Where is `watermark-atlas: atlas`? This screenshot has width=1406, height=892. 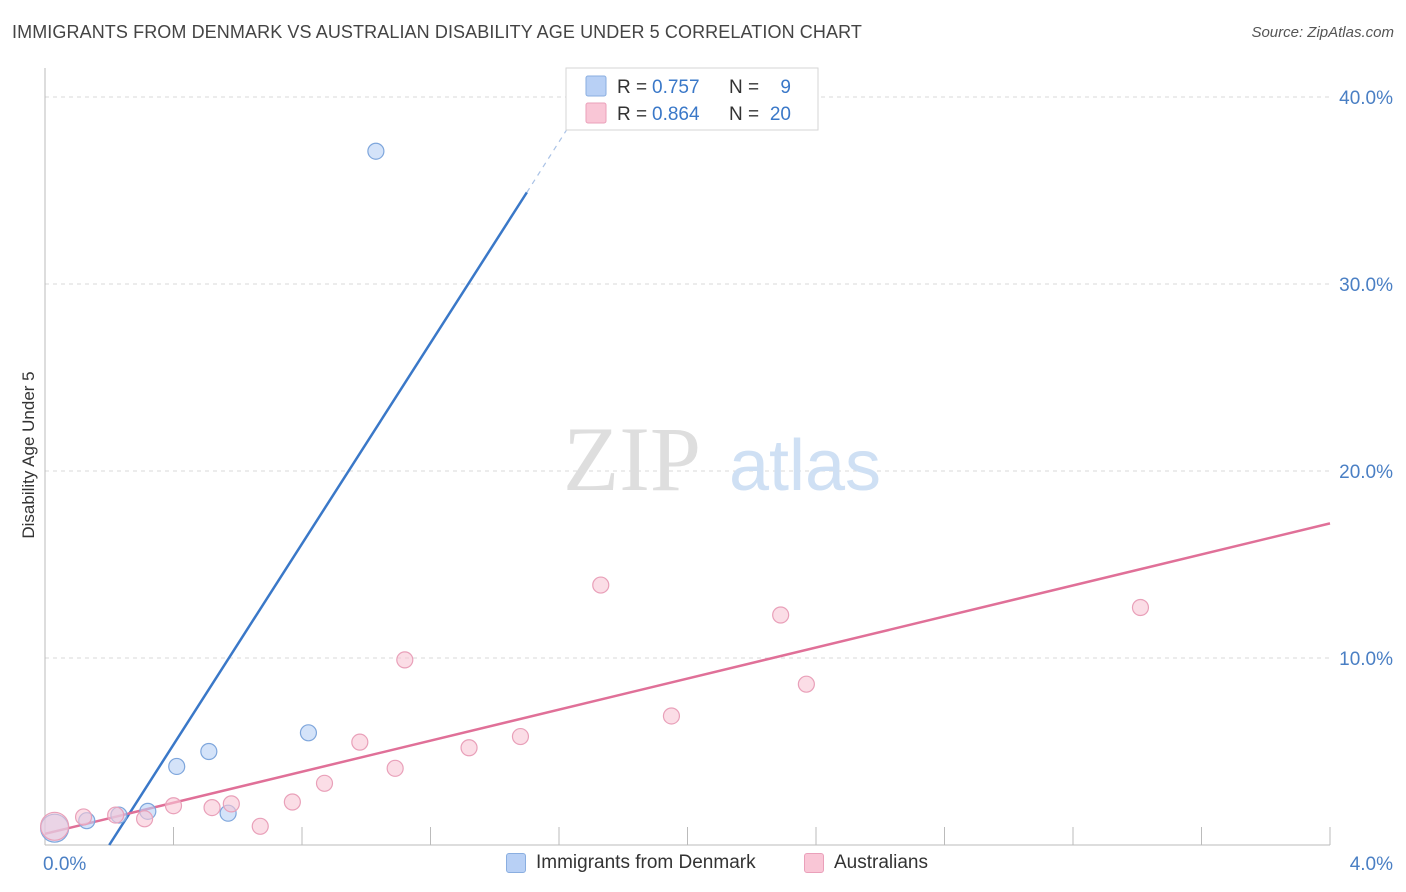 watermark-atlas: atlas is located at coordinates (805, 466).